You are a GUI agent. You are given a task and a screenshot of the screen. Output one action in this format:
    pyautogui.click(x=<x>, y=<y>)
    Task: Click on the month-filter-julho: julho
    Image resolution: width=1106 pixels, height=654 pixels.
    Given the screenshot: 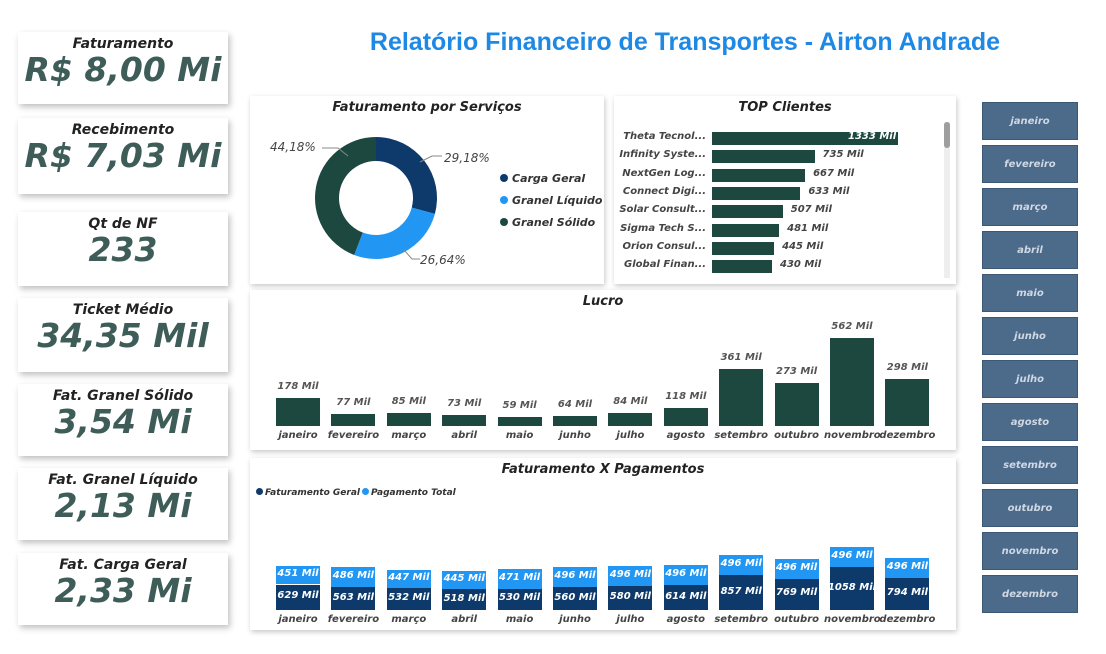 What is the action you would take?
    pyautogui.click(x=1030, y=379)
    